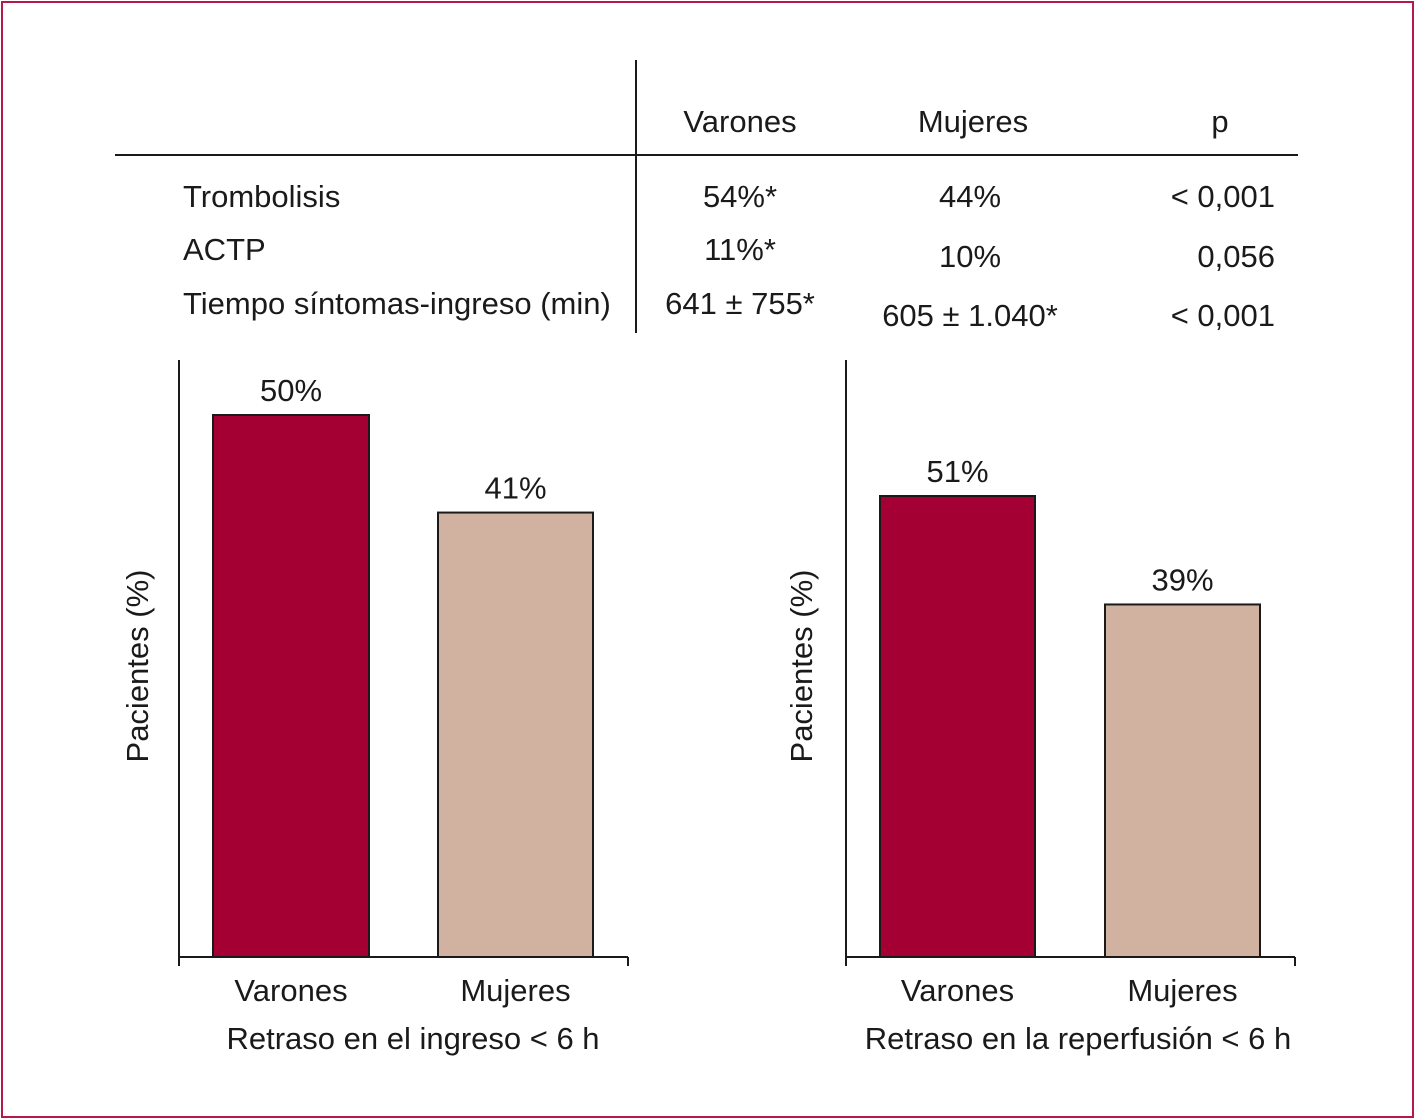 This screenshot has width=1415, height=1119. Describe the element at coordinates (973, 121) in the screenshot. I see `table-header-mujeres: Mujeres` at that location.